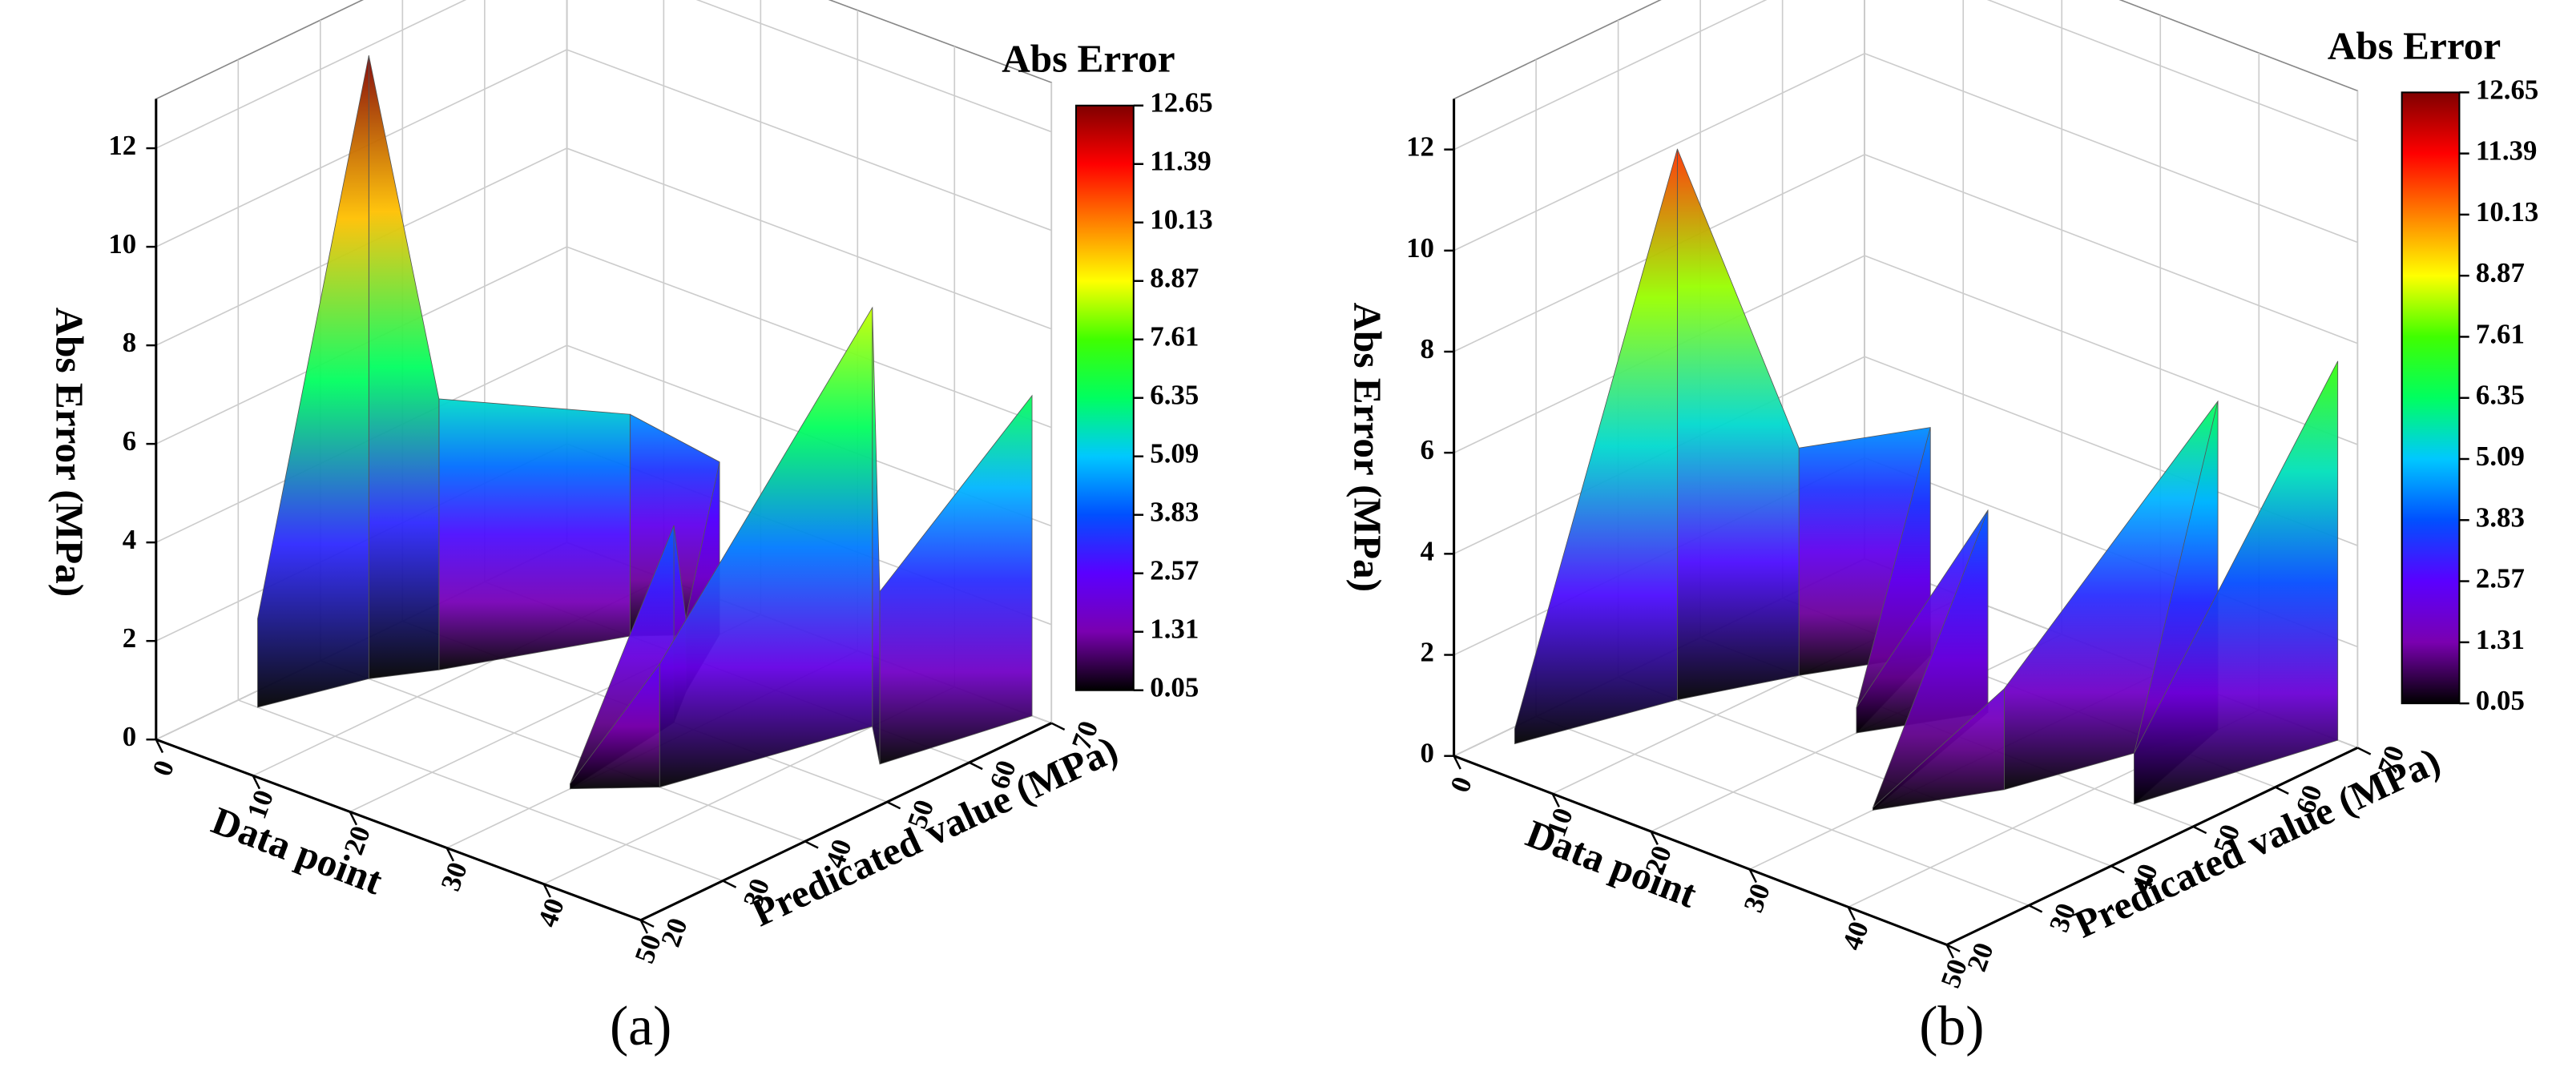 The image size is (2576, 1075). What do you see at coordinates (129, 342) in the screenshot?
I see `z-tick-label: 8` at bounding box center [129, 342].